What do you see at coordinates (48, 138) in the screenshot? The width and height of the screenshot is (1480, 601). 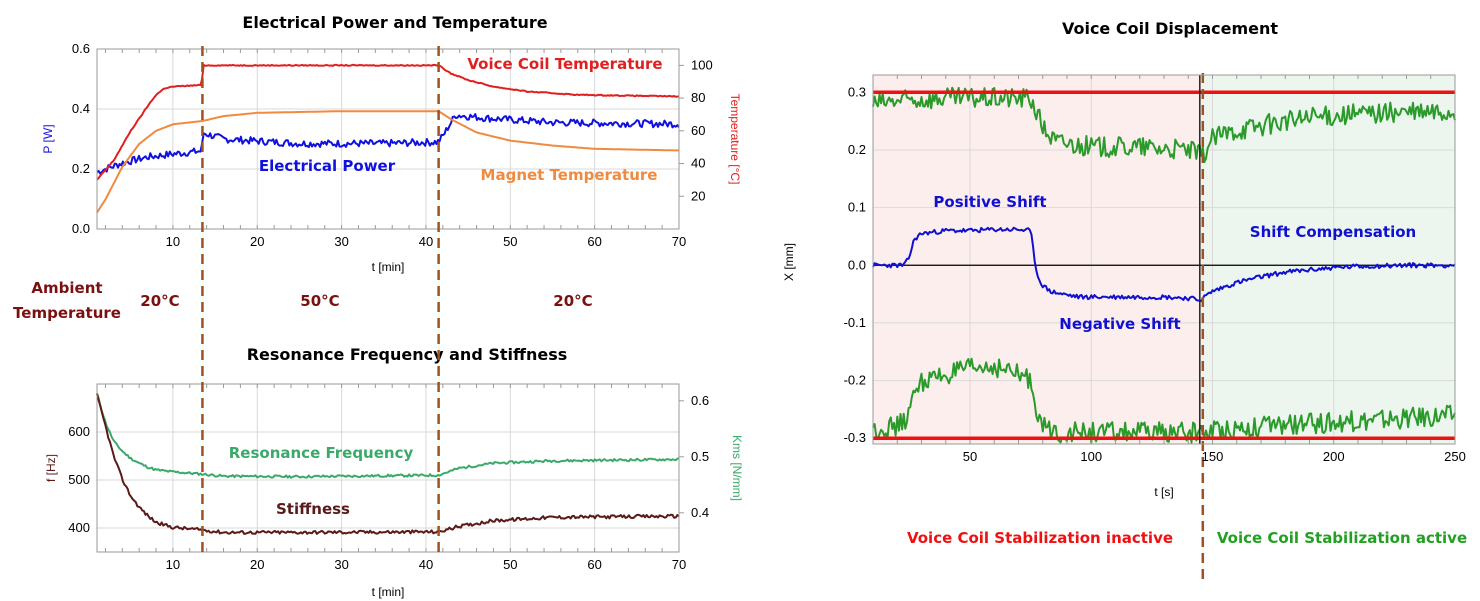 I see `y-axis-label: P [W]` at bounding box center [48, 138].